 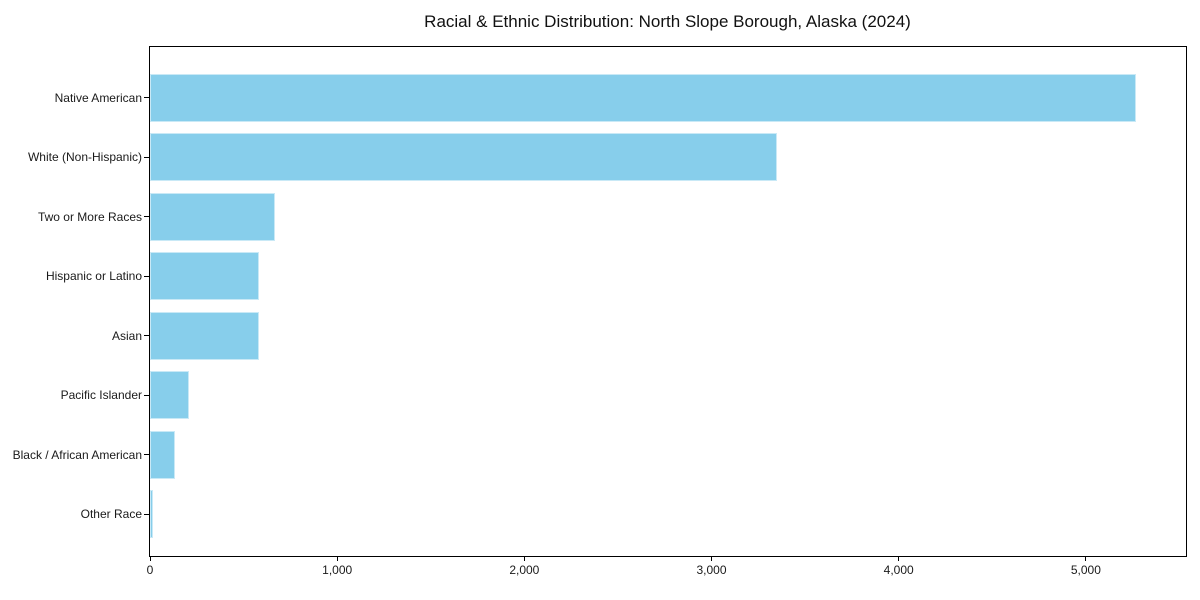 What do you see at coordinates (649, 336) in the screenshot?
I see `bar-row: Asian` at bounding box center [649, 336].